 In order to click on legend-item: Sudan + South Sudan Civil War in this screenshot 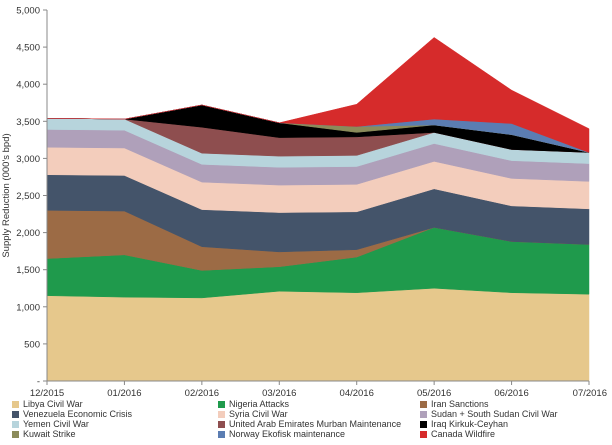, I will do `click(489, 414)`.